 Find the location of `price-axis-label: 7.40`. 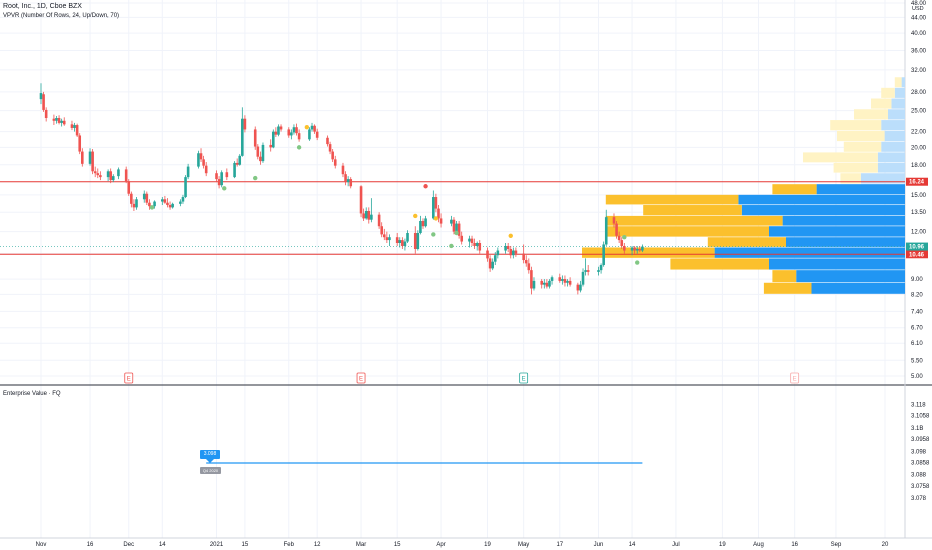

price-axis-label: 7.40 is located at coordinates (917, 312).